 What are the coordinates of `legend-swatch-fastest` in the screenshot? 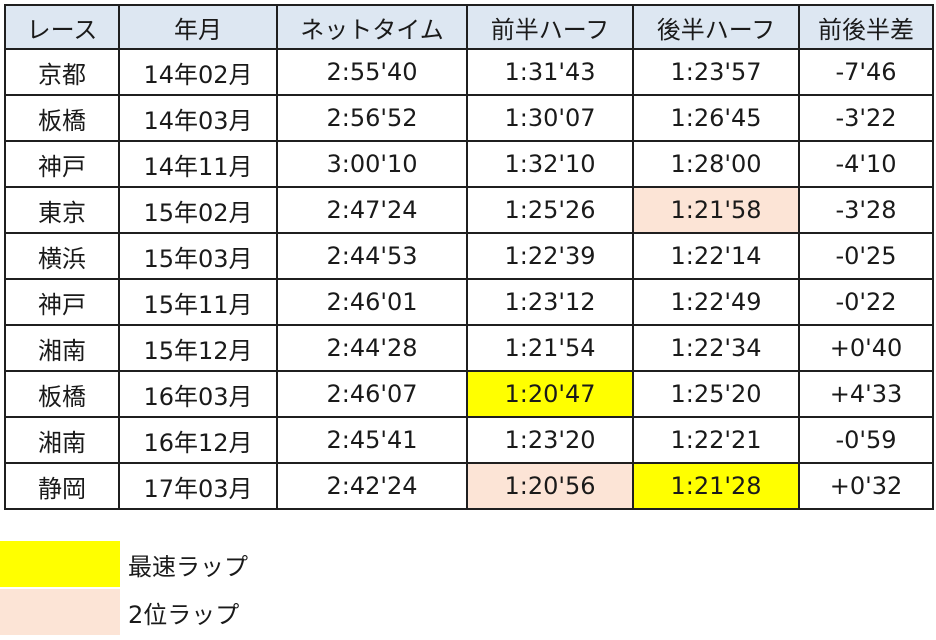 It's located at (60, 564).